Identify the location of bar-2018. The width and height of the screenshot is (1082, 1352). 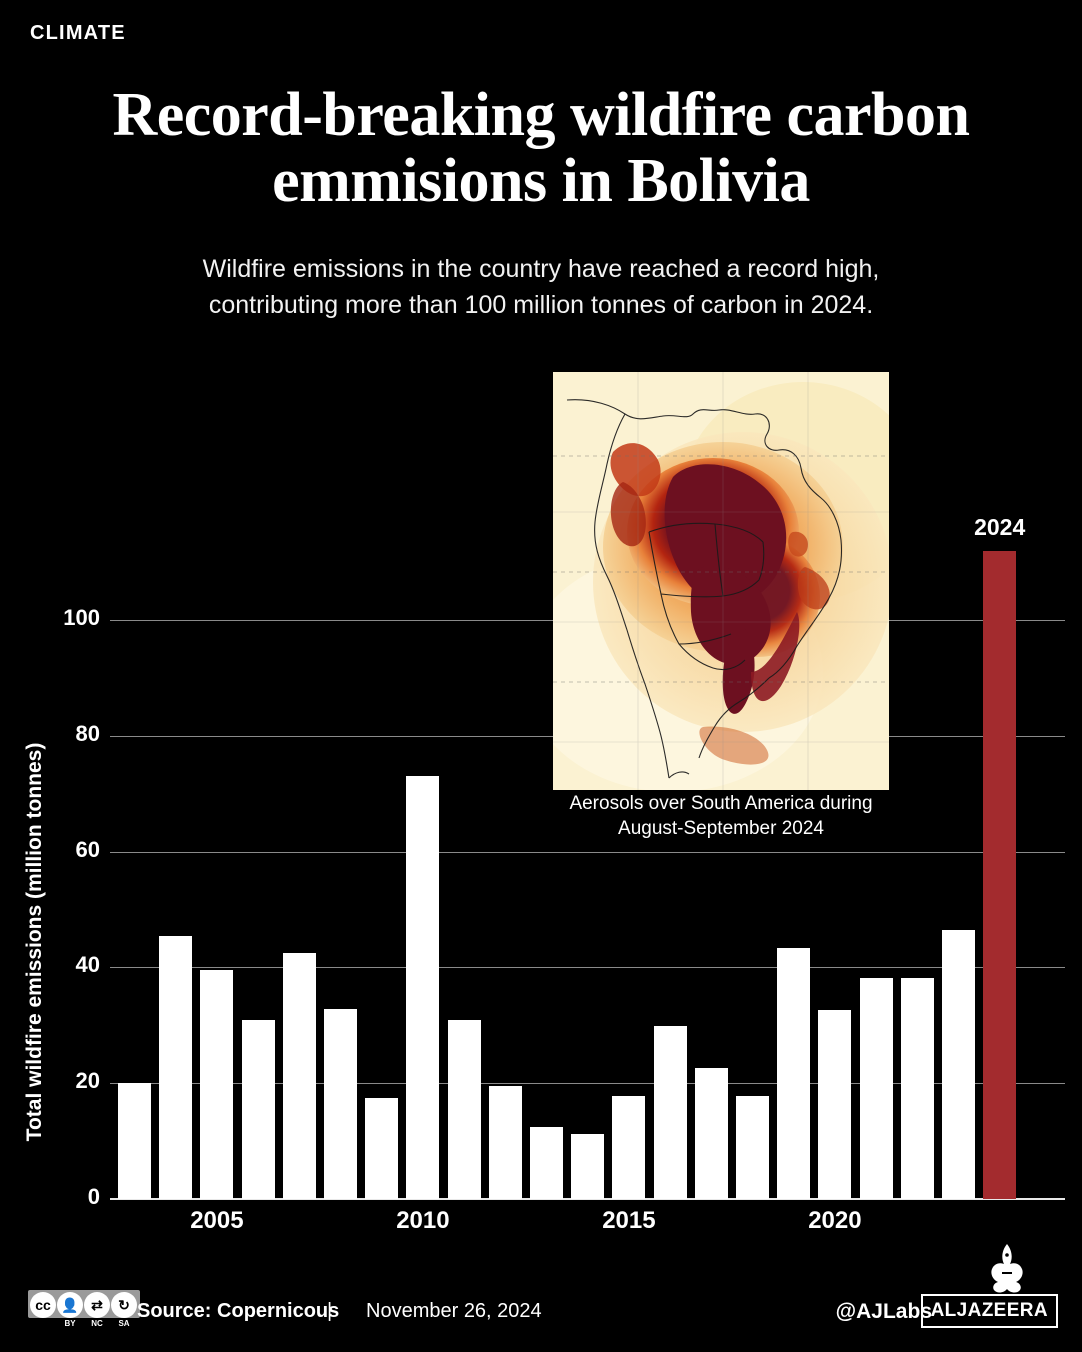
(752, 1147).